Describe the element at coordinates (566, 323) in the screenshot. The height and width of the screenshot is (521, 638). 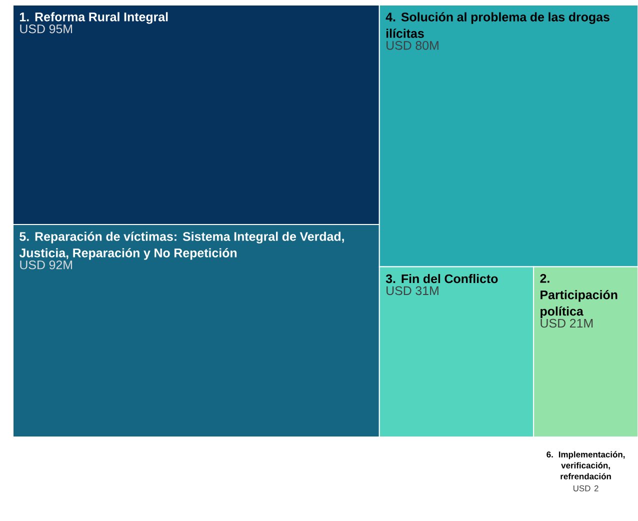
I see `data-label: USD 21M` at that location.